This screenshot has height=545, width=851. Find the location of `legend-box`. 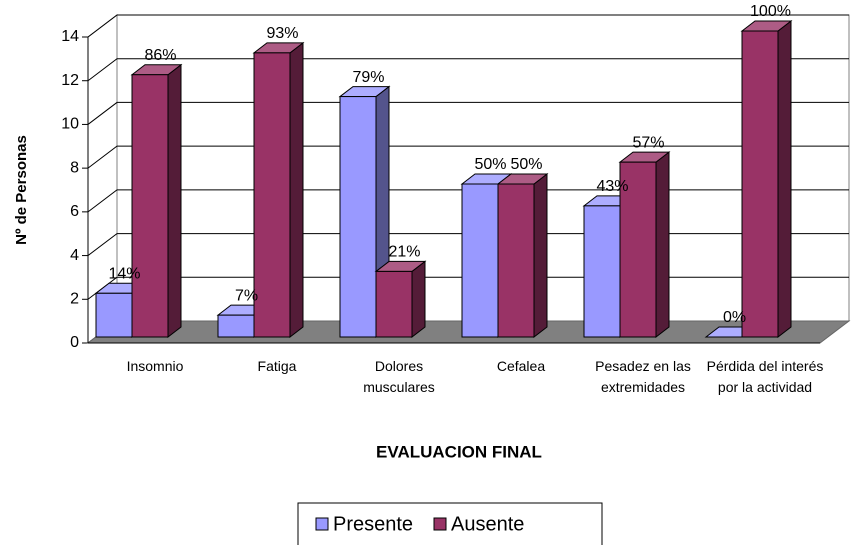

legend-box is located at coordinates (450, 523).